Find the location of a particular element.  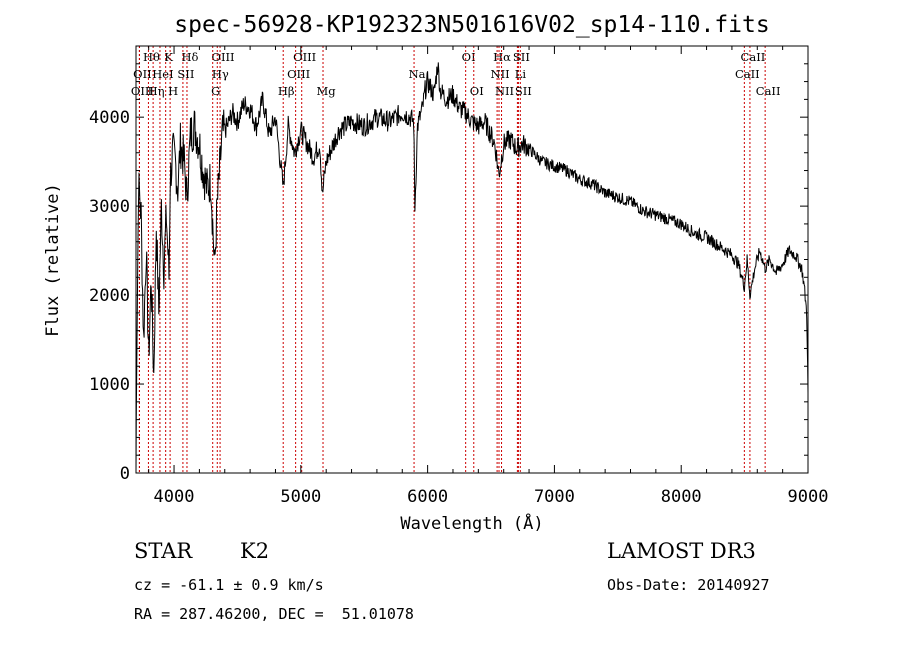

redshift-cz: cz = -61.1 ± 0.9 km/s is located at coordinates (229, 585).